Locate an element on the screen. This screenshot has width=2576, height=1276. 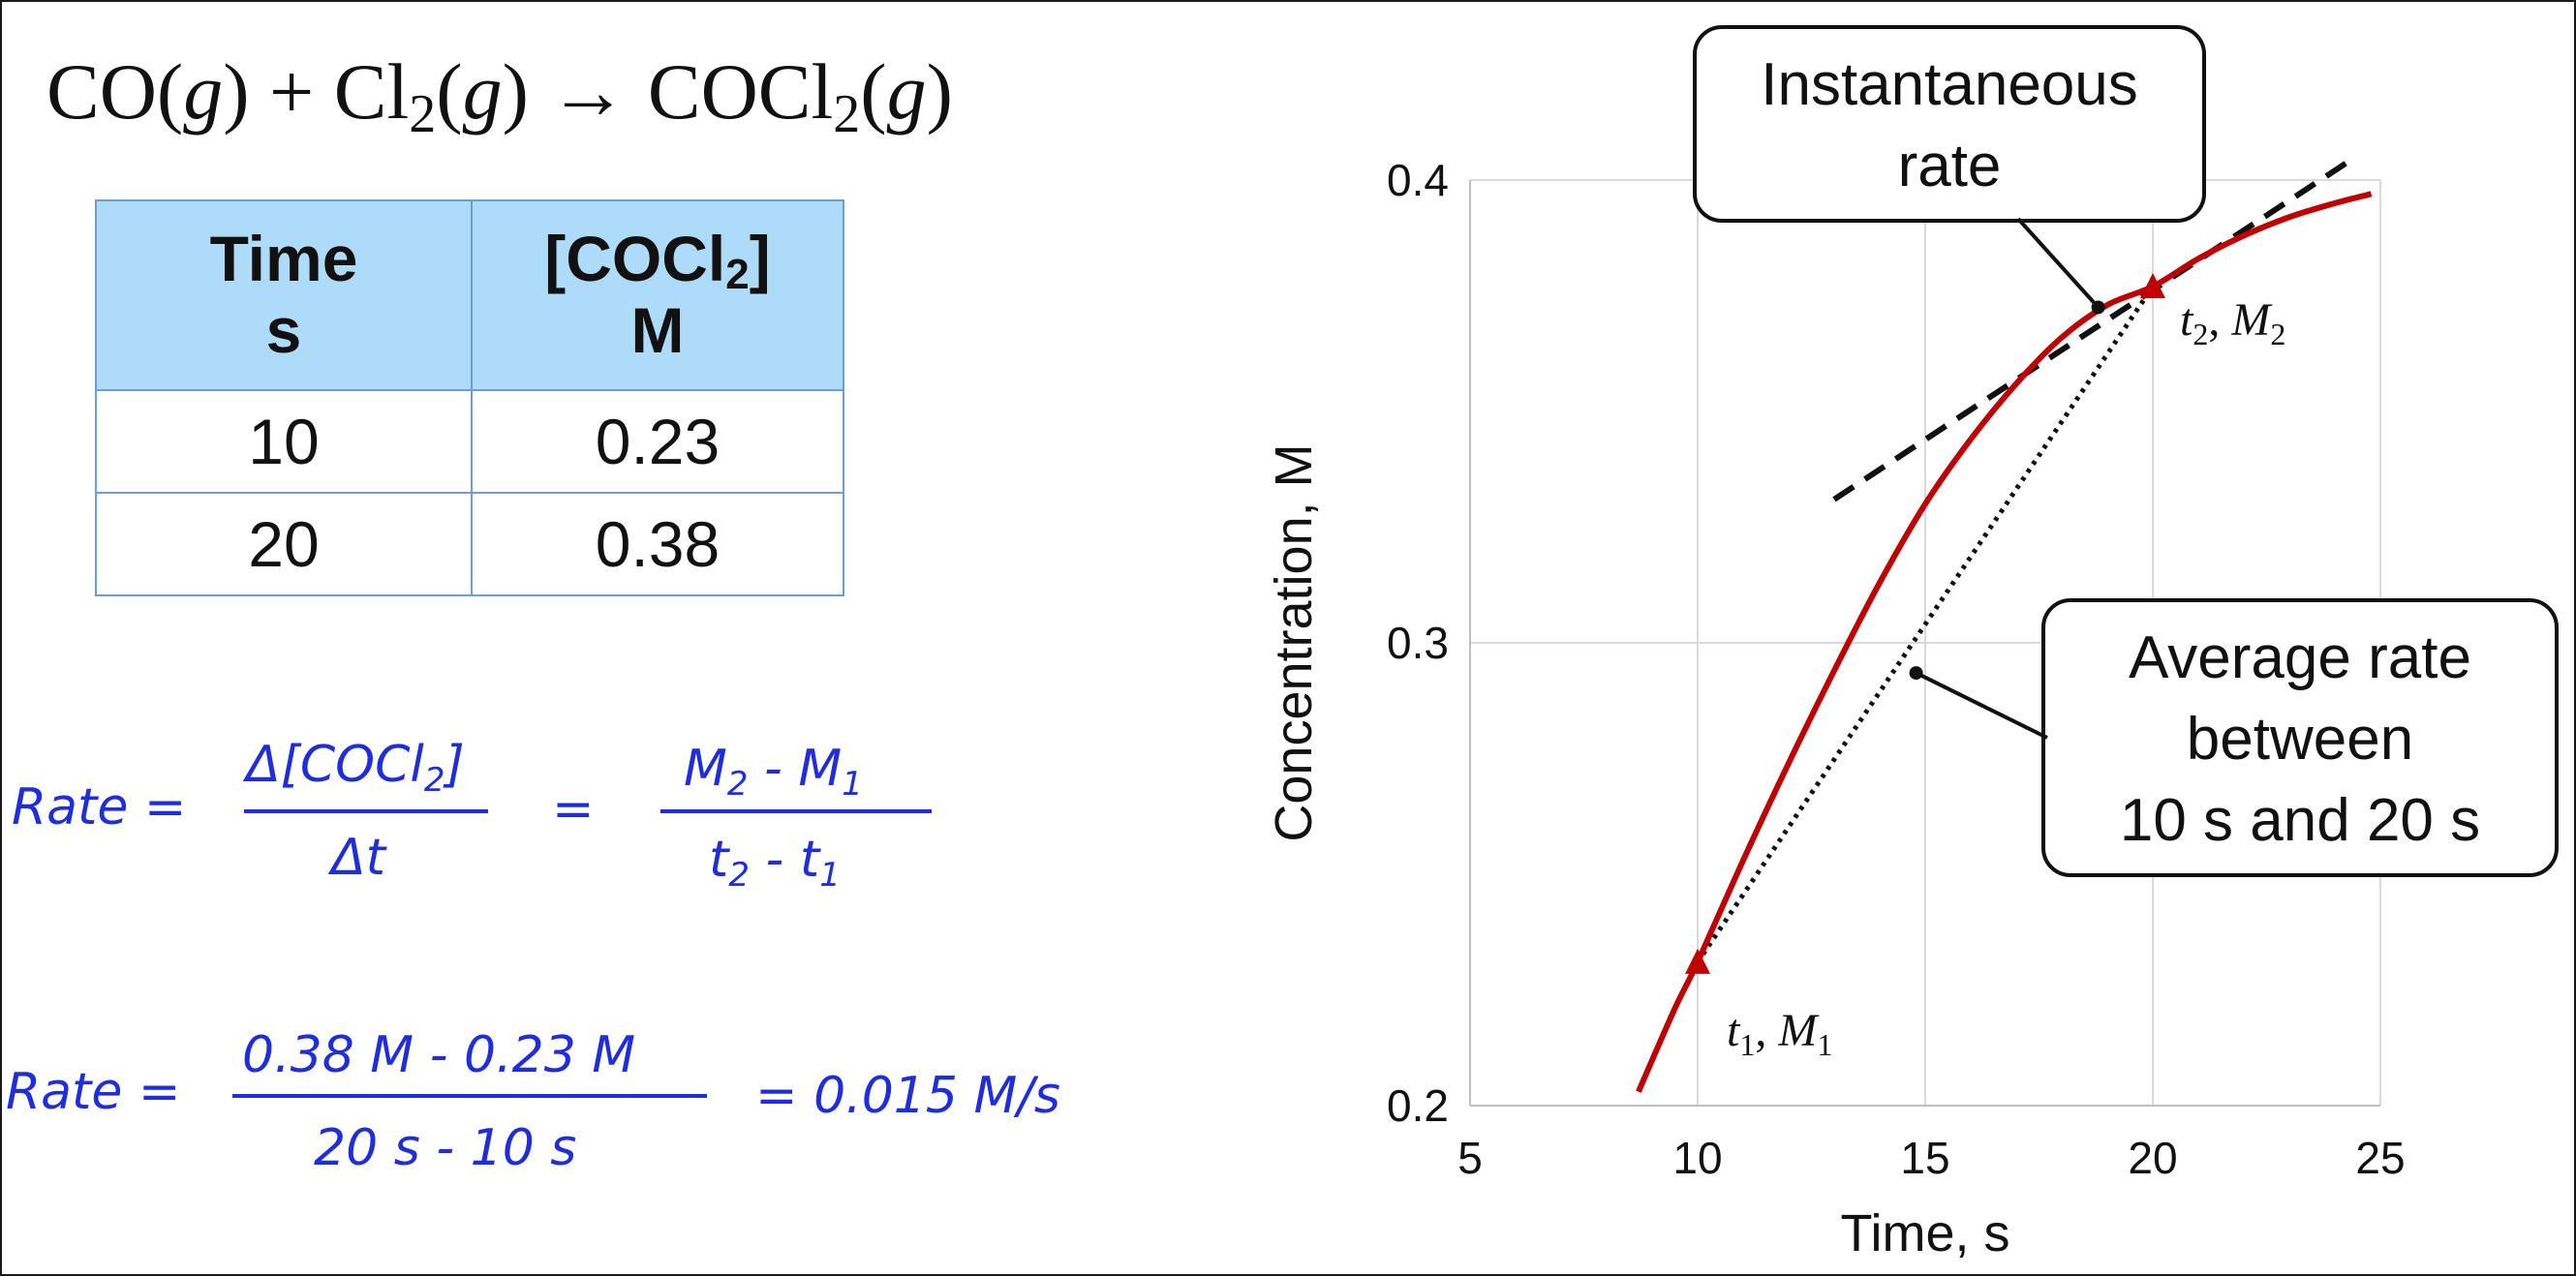
formula1-den2: t2 - t1 is located at coordinates (775, 863).